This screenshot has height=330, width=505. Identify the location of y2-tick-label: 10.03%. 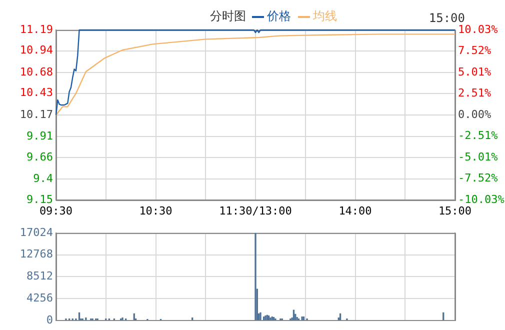
(478, 29).